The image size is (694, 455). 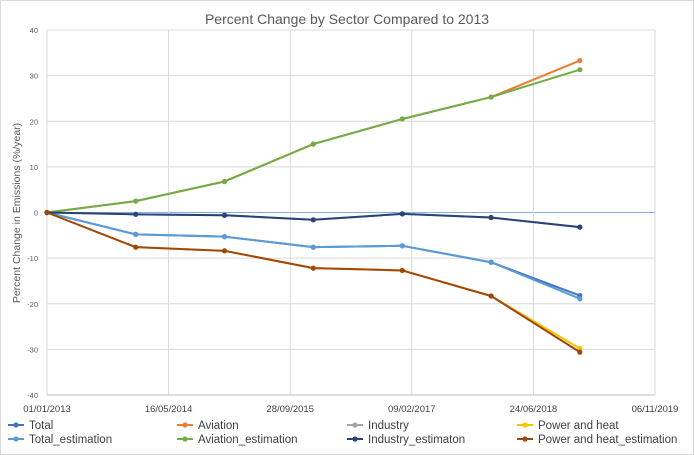 What do you see at coordinates (290, 409) in the screenshot?
I see `x-tick-label: 28/09/2015` at bounding box center [290, 409].